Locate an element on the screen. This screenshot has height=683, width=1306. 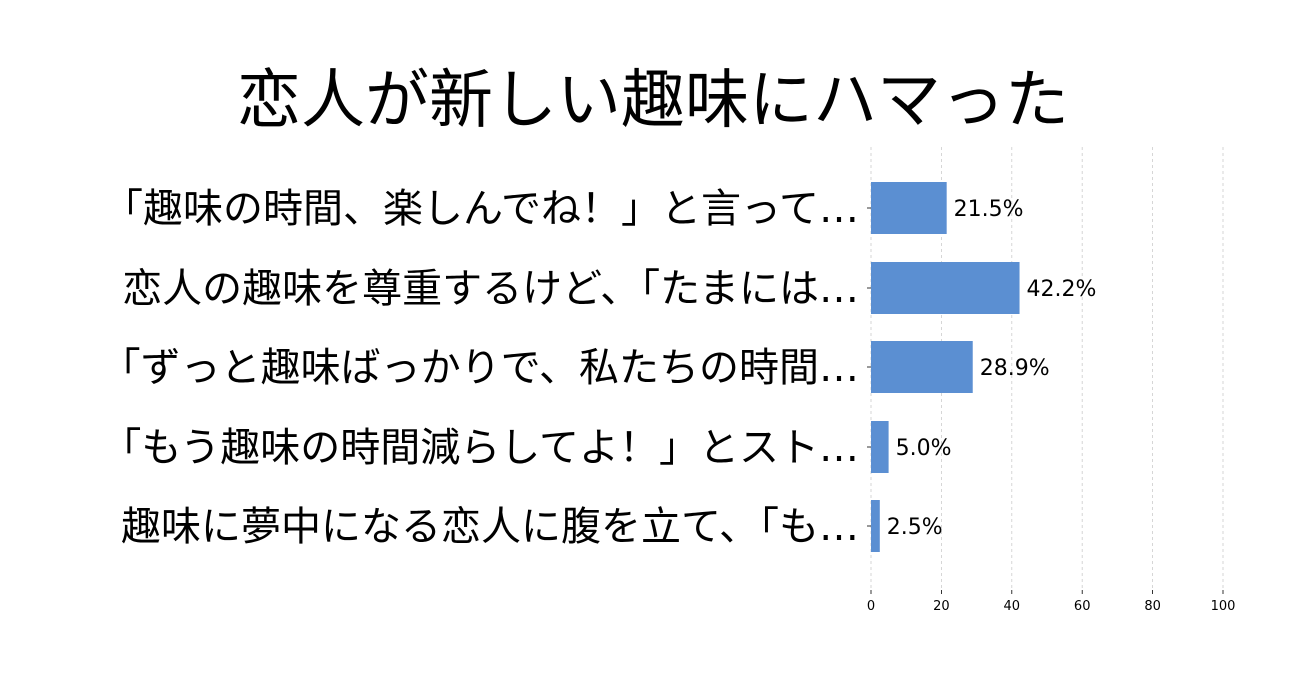
x-tick-label: 60 is located at coordinates (1082, 606).